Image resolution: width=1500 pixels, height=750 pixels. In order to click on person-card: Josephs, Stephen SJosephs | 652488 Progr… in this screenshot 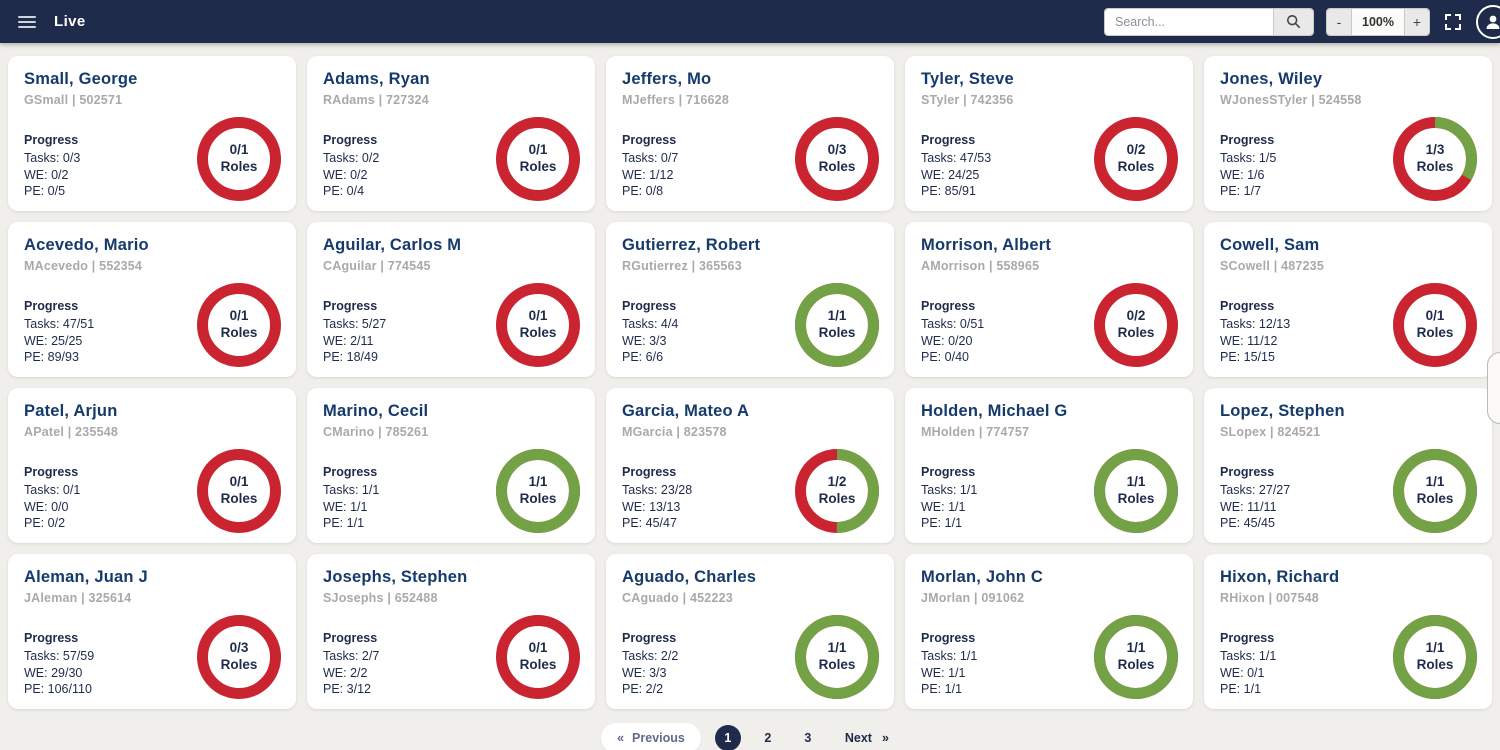, I will do `click(451, 631)`.